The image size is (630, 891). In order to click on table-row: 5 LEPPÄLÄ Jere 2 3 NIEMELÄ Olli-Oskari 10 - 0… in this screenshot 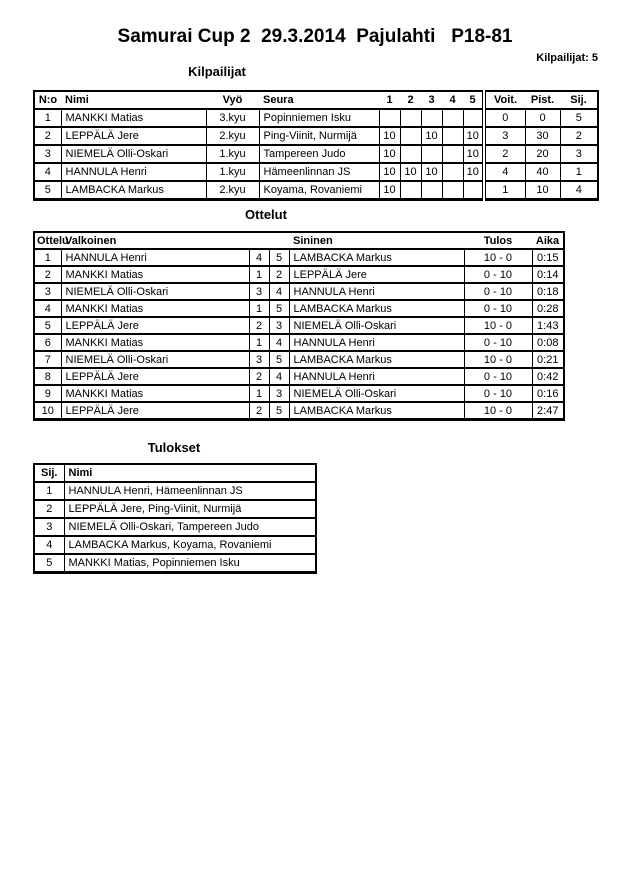, I will do `click(298, 325)`.